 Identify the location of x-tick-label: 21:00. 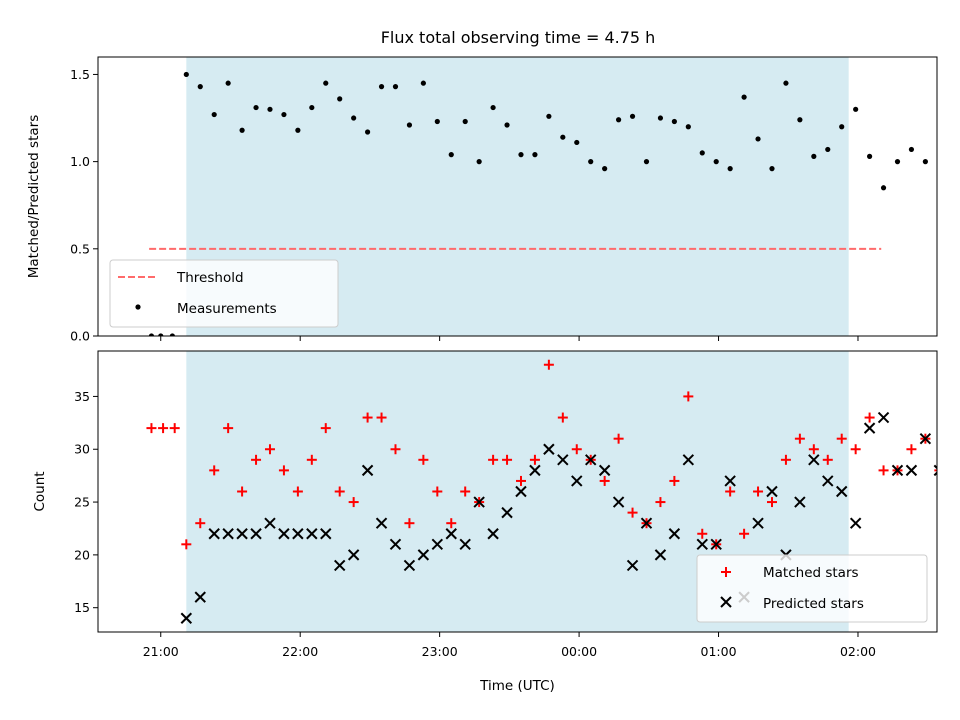
(161, 651).